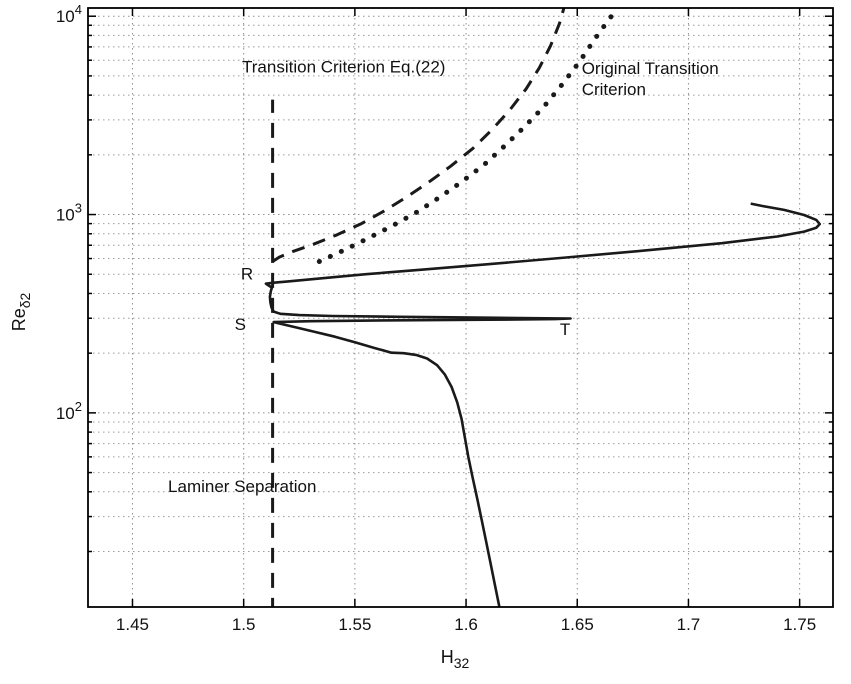  I want to click on x-tick-label: 1.7, so click(689, 624).